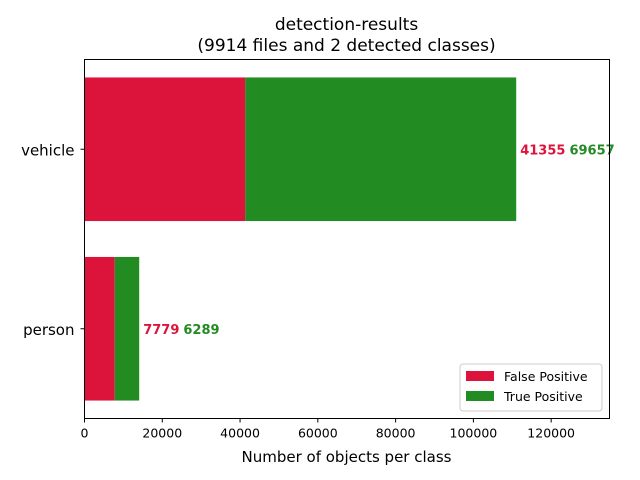  What do you see at coordinates (346, 46) in the screenshot?
I see `chart-title-line2: (9914 files and 2 detected classes)` at bounding box center [346, 46].